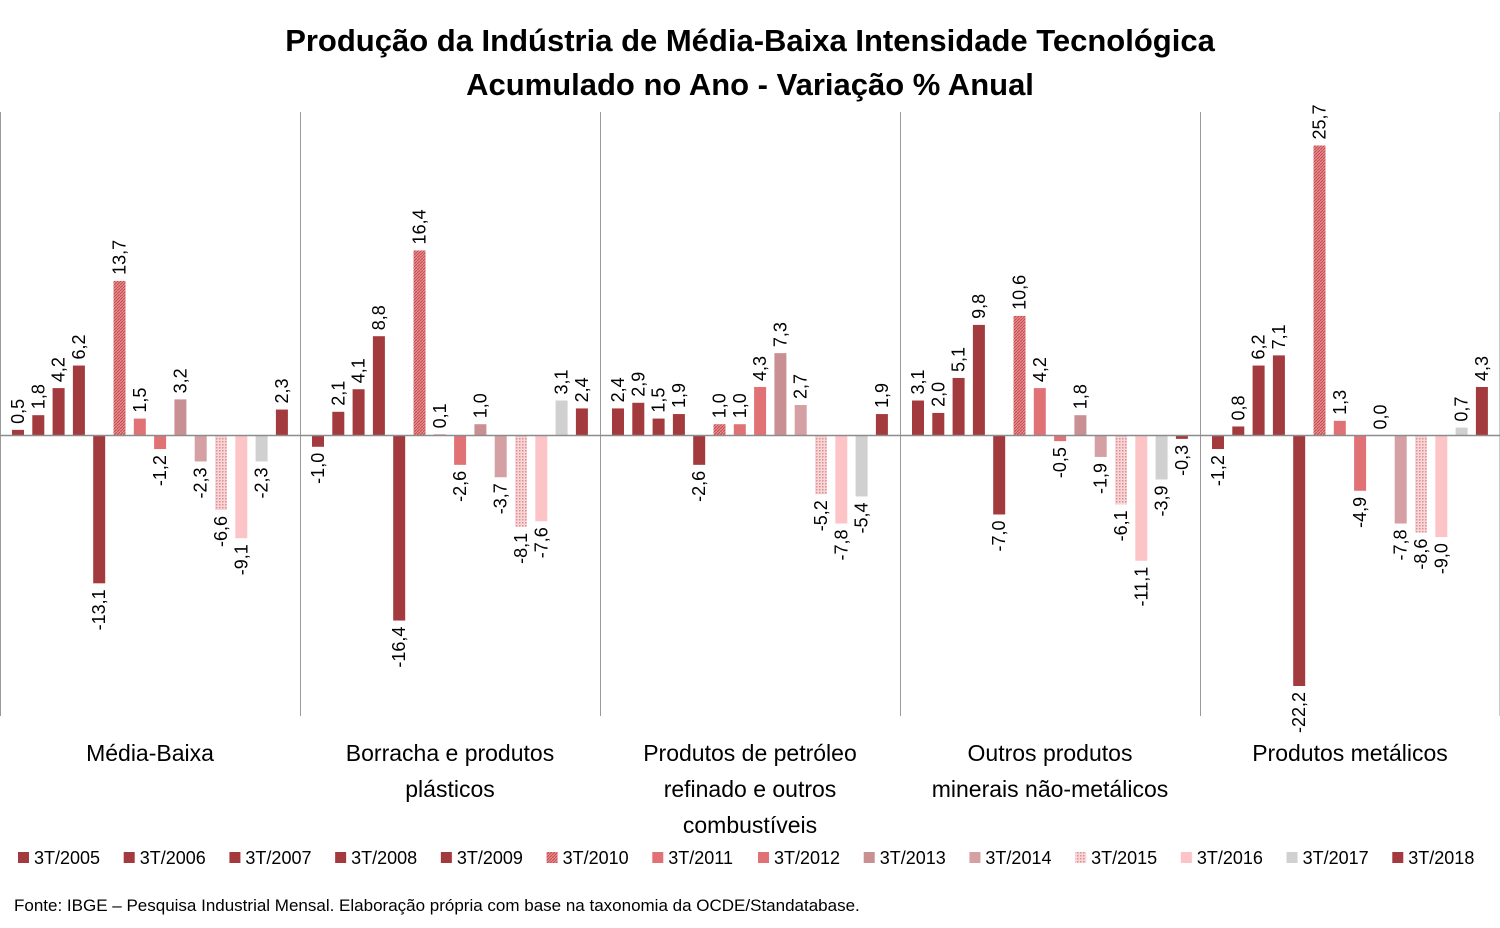 Image resolution: width=1500 pixels, height=928 pixels. What do you see at coordinates (1401, 545) in the screenshot?
I see `data-label-3t-2014-produtos-met-licos: -7,8` at bounding box center [1401, 545].